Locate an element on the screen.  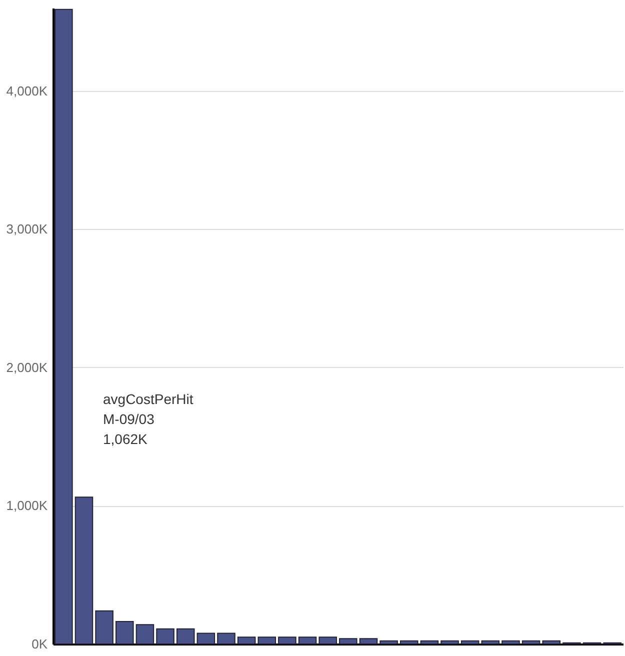
annotation: avgCostPerHit M-09/03 1,062K is located at coordinates (148, 419).